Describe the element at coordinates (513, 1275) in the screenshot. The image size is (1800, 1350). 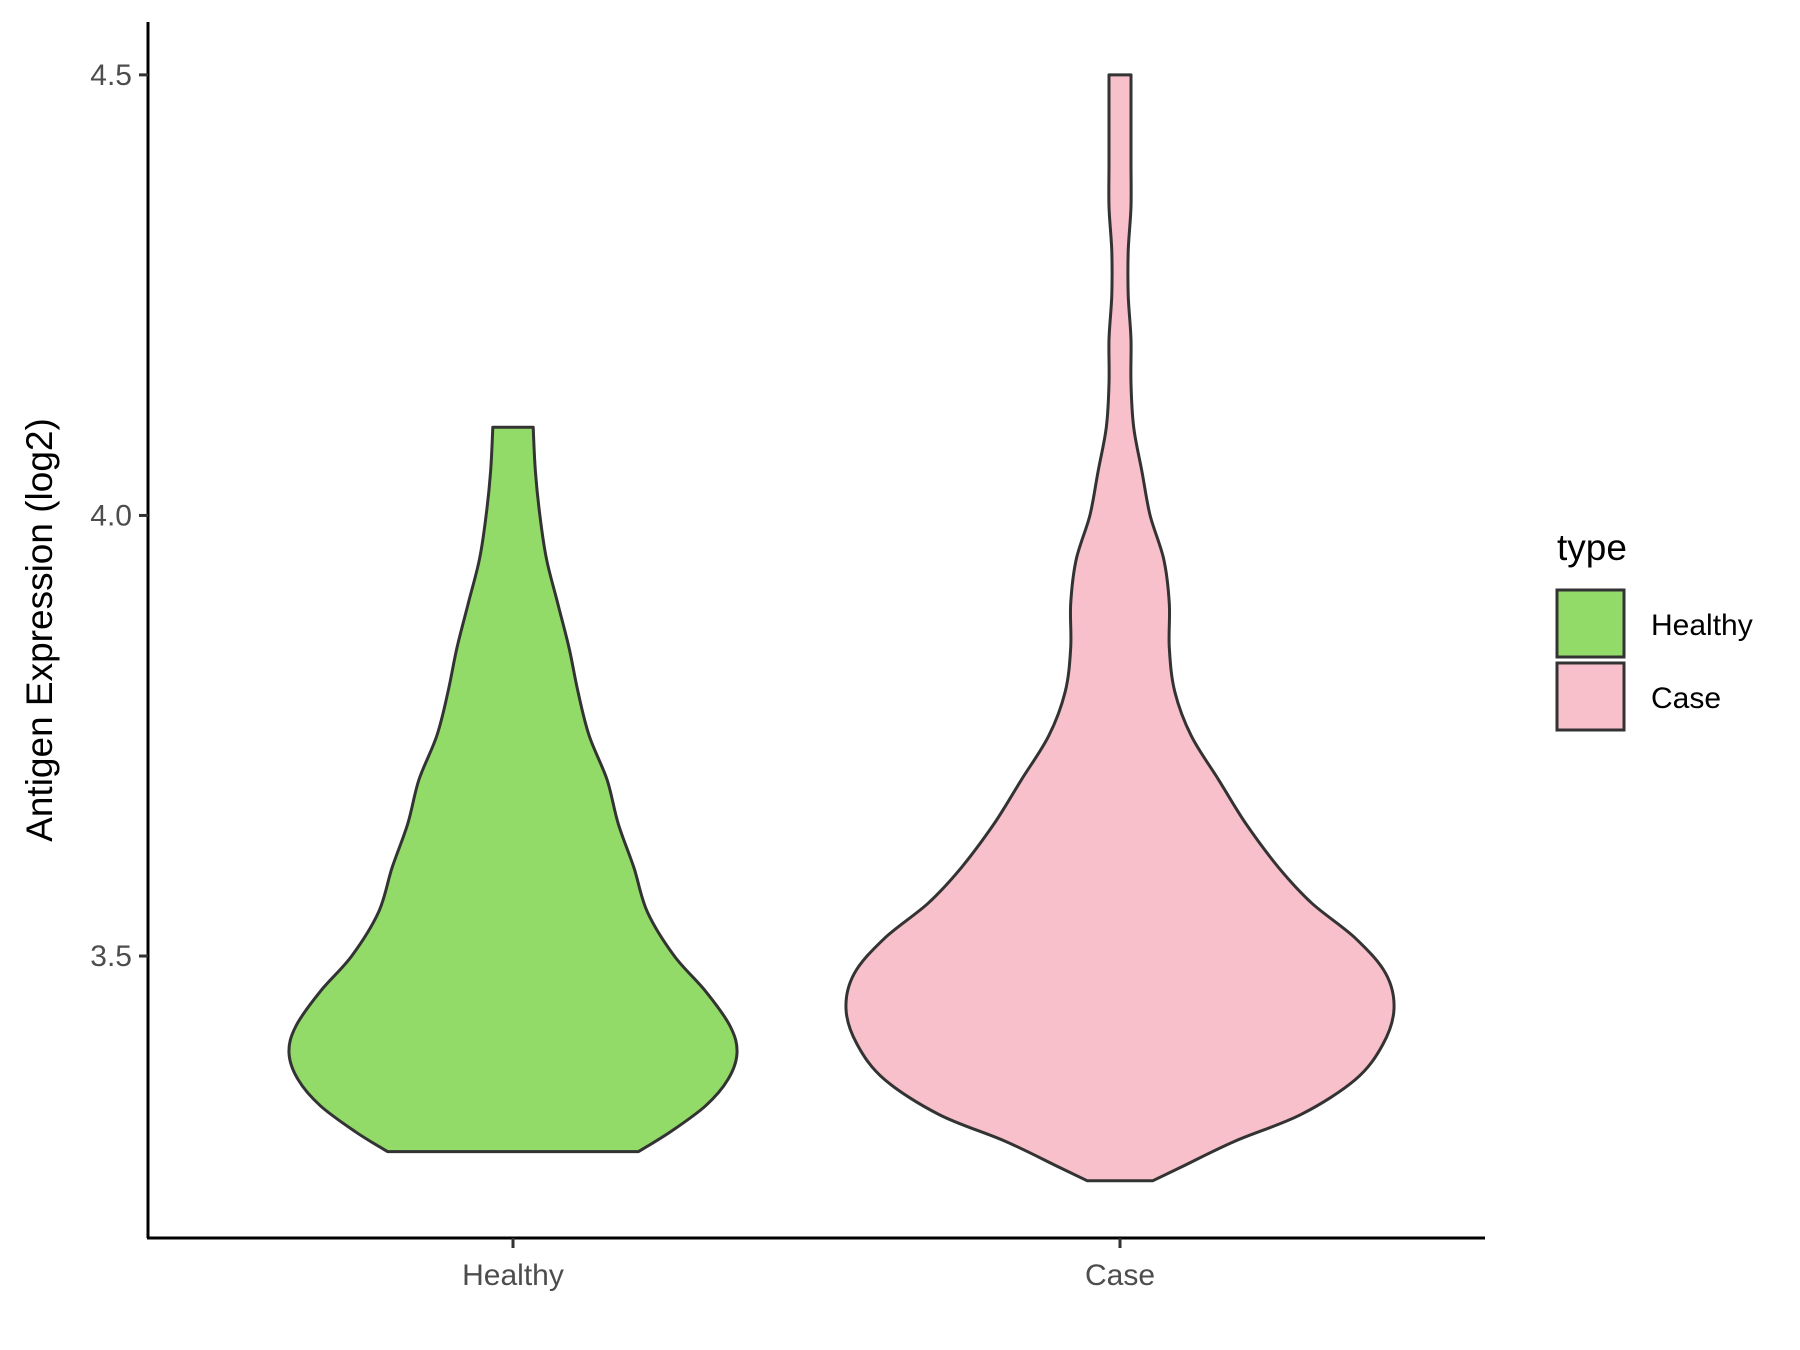
I see `x-tick-label-healthy: Healthy` at that location.